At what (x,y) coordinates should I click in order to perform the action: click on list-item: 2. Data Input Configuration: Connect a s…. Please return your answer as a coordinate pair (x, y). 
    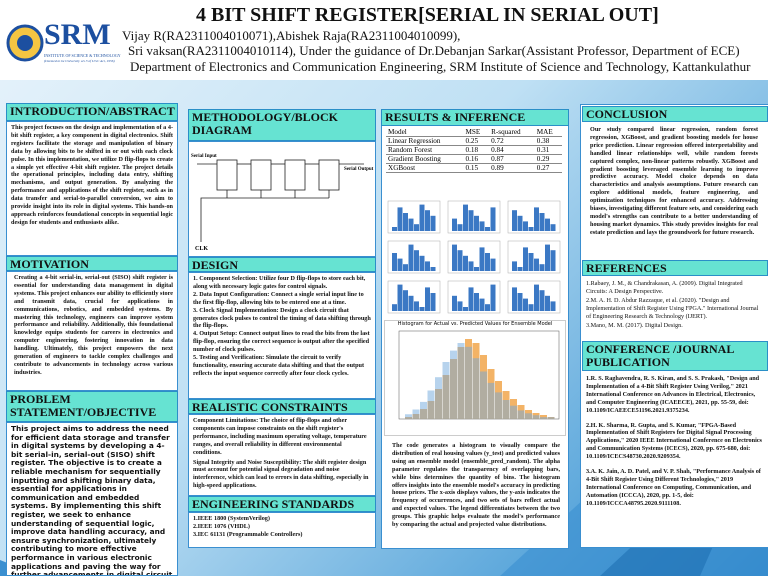
    Looking at the image, I should click on (278, 298).